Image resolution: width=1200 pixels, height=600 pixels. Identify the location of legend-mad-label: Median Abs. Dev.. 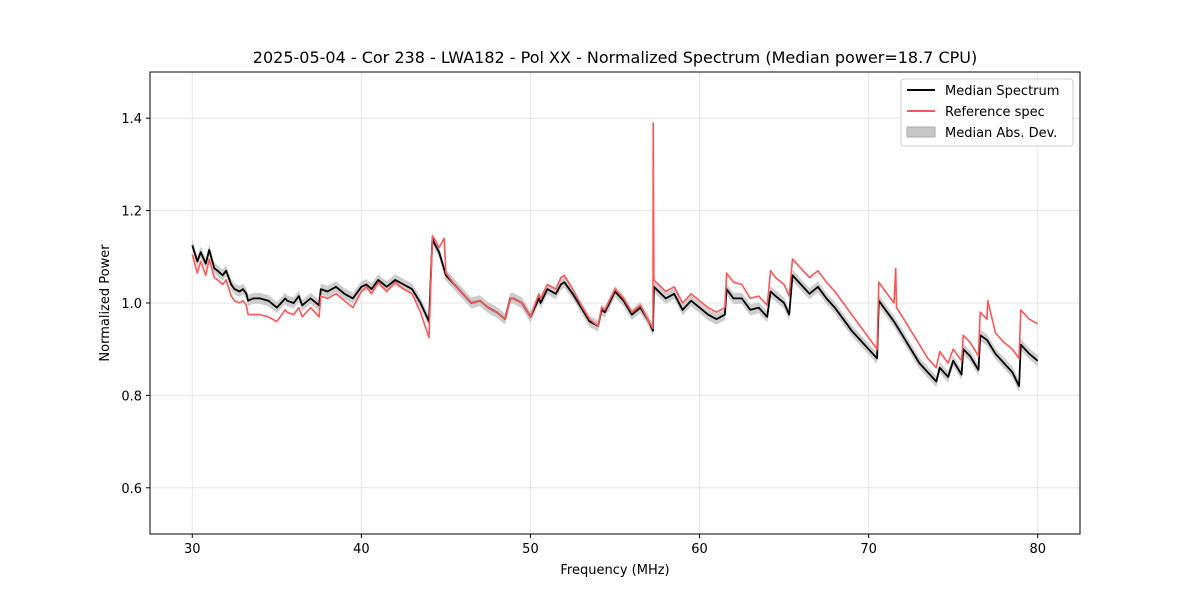
(1001, 133).